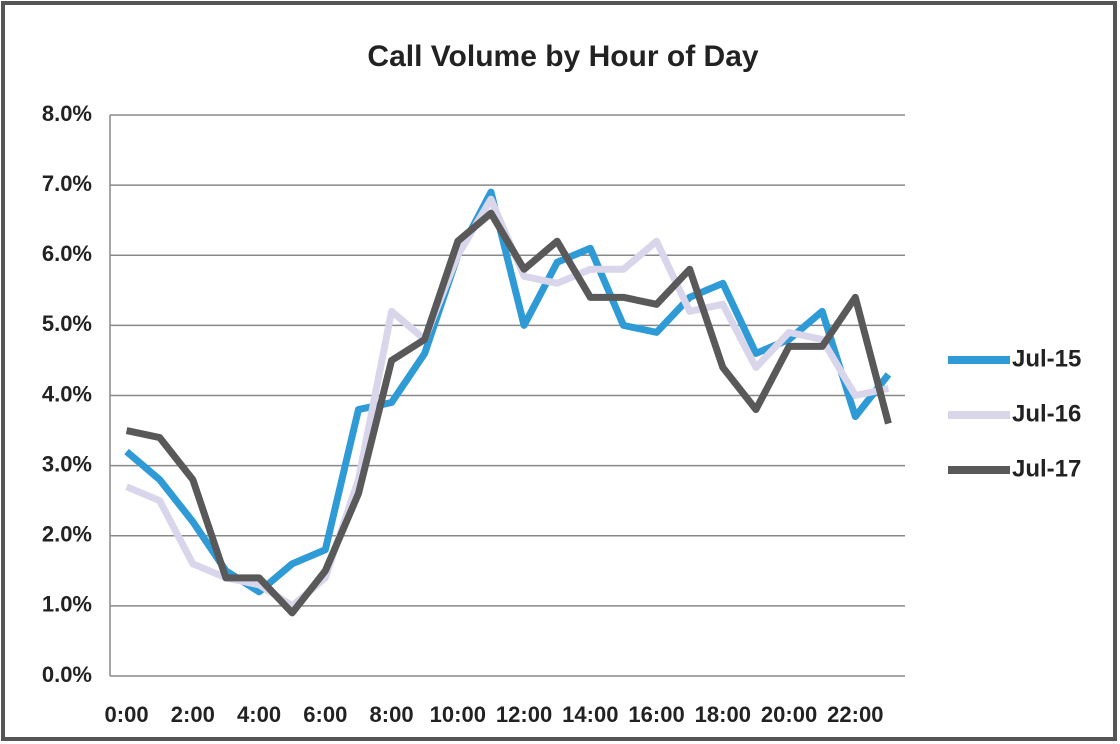 Image resolution: width=1120 pixels, height=744 pixels. I want to click on x-tick-label: 4:00, so click(259, 714).